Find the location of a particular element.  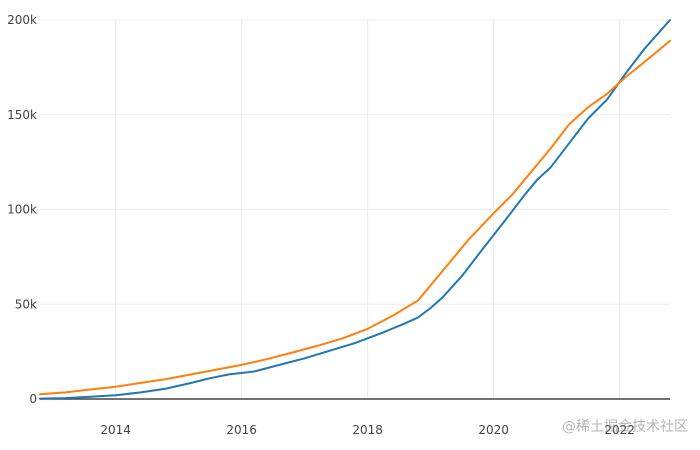

x-tick-label: 2014 is located at coordinates (115, 430).